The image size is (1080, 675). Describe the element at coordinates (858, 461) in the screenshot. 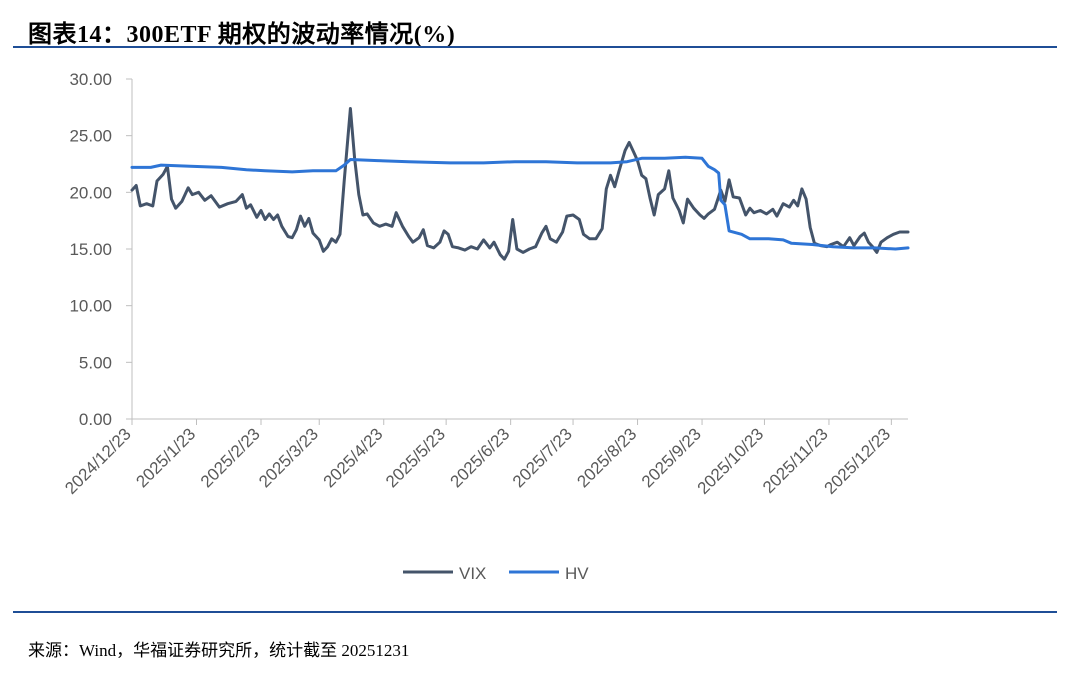

I see `x-tick-label: 2025/12/23` at that location.